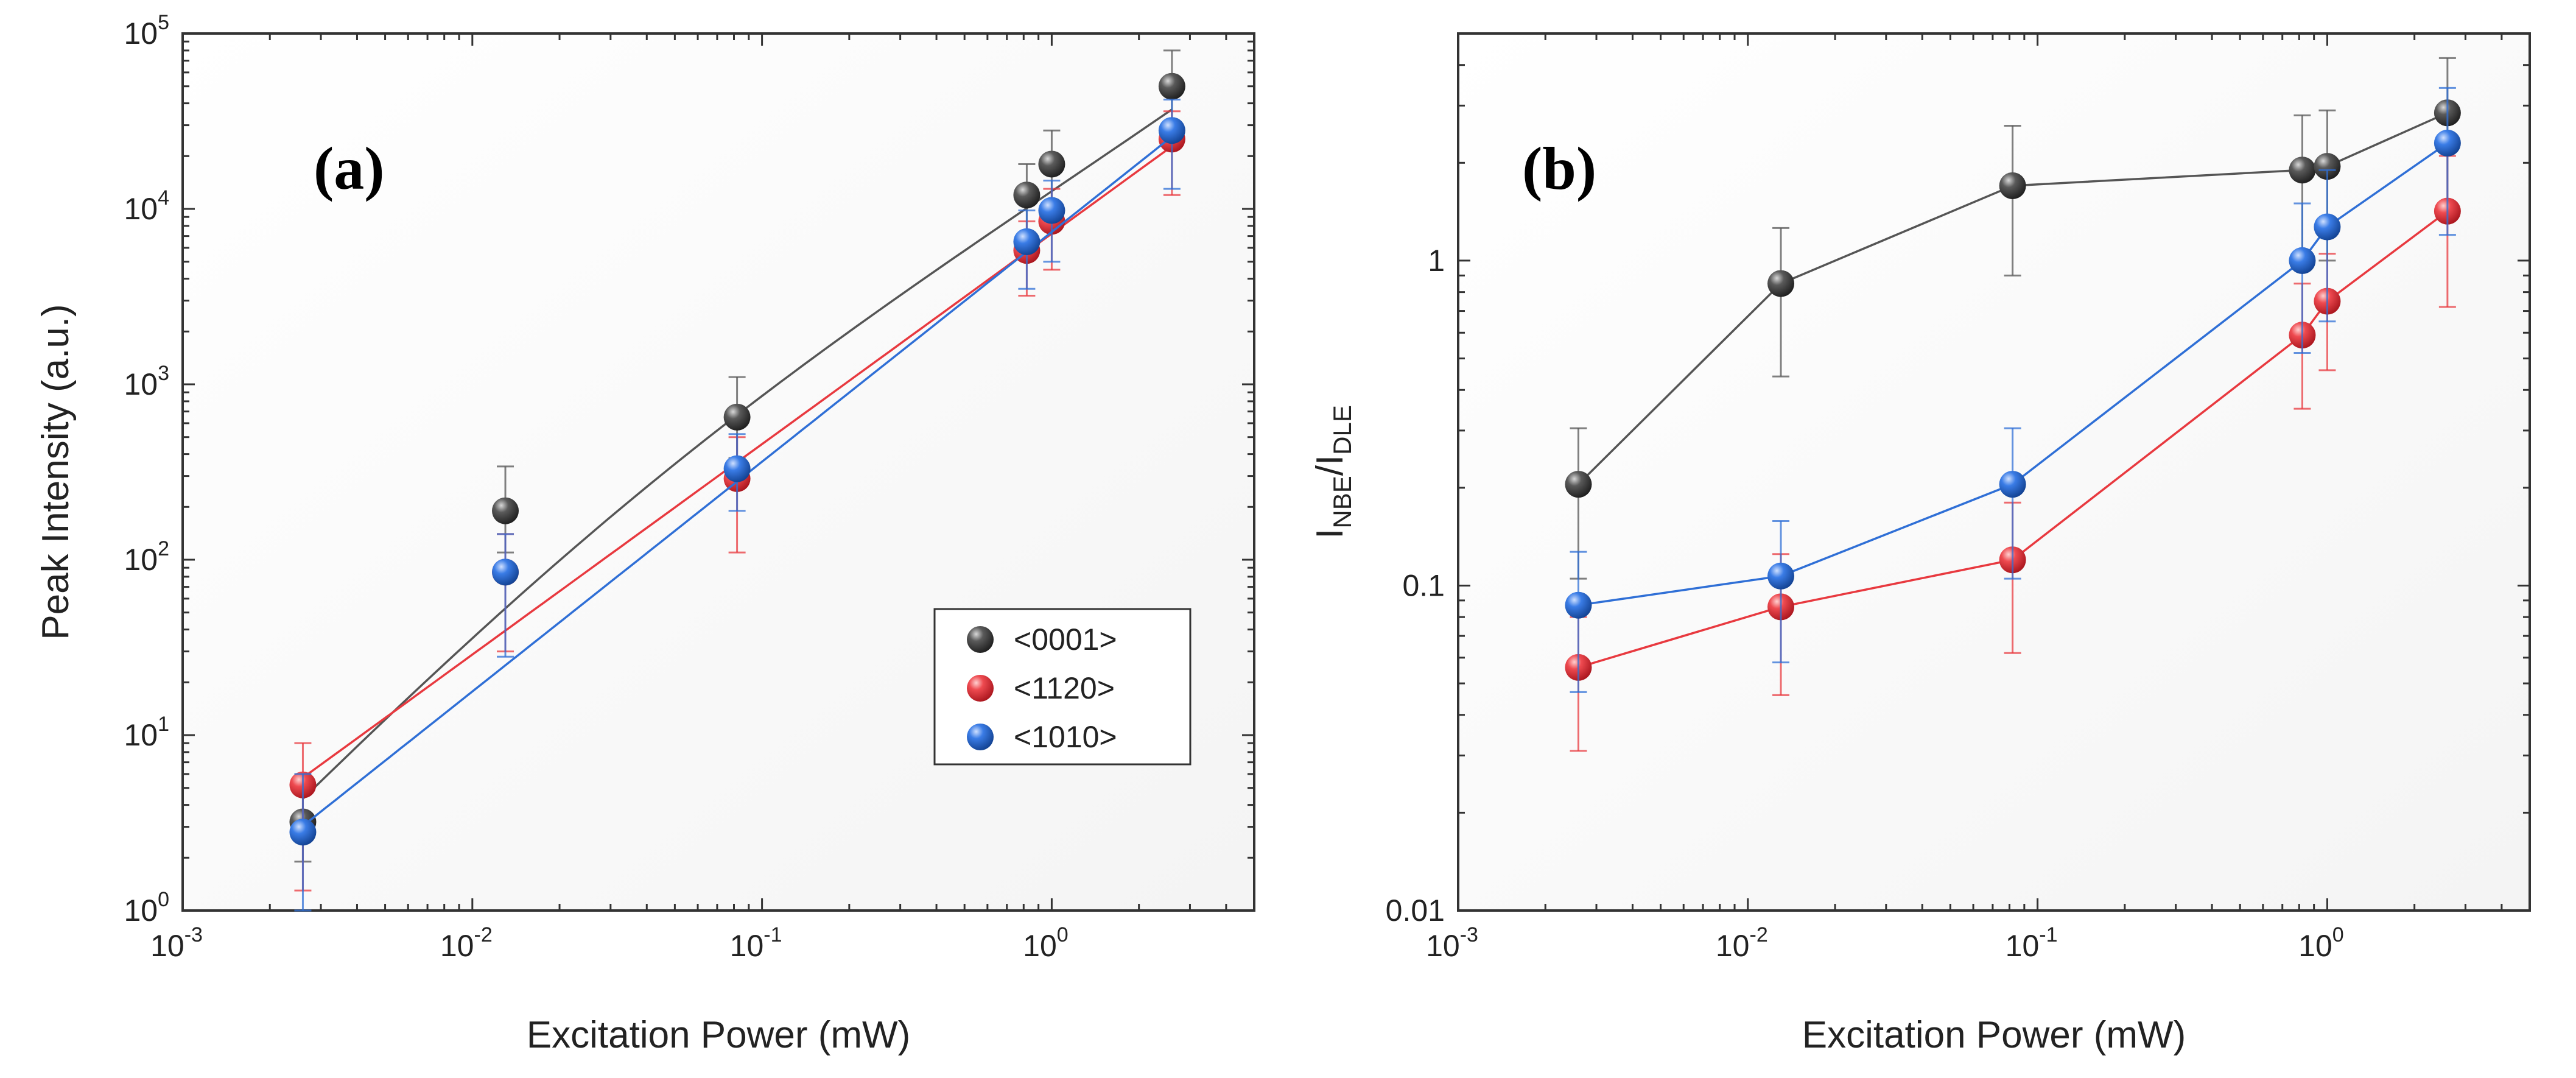 Image resolution: width=2576 pixels, height=1078 pixels. What do you see at coordinates (1994, 1035) in the screenshot?
I see `panel-b-x-axis-title: Excitation Power (mW)` at bounding box center [1994, 1035].